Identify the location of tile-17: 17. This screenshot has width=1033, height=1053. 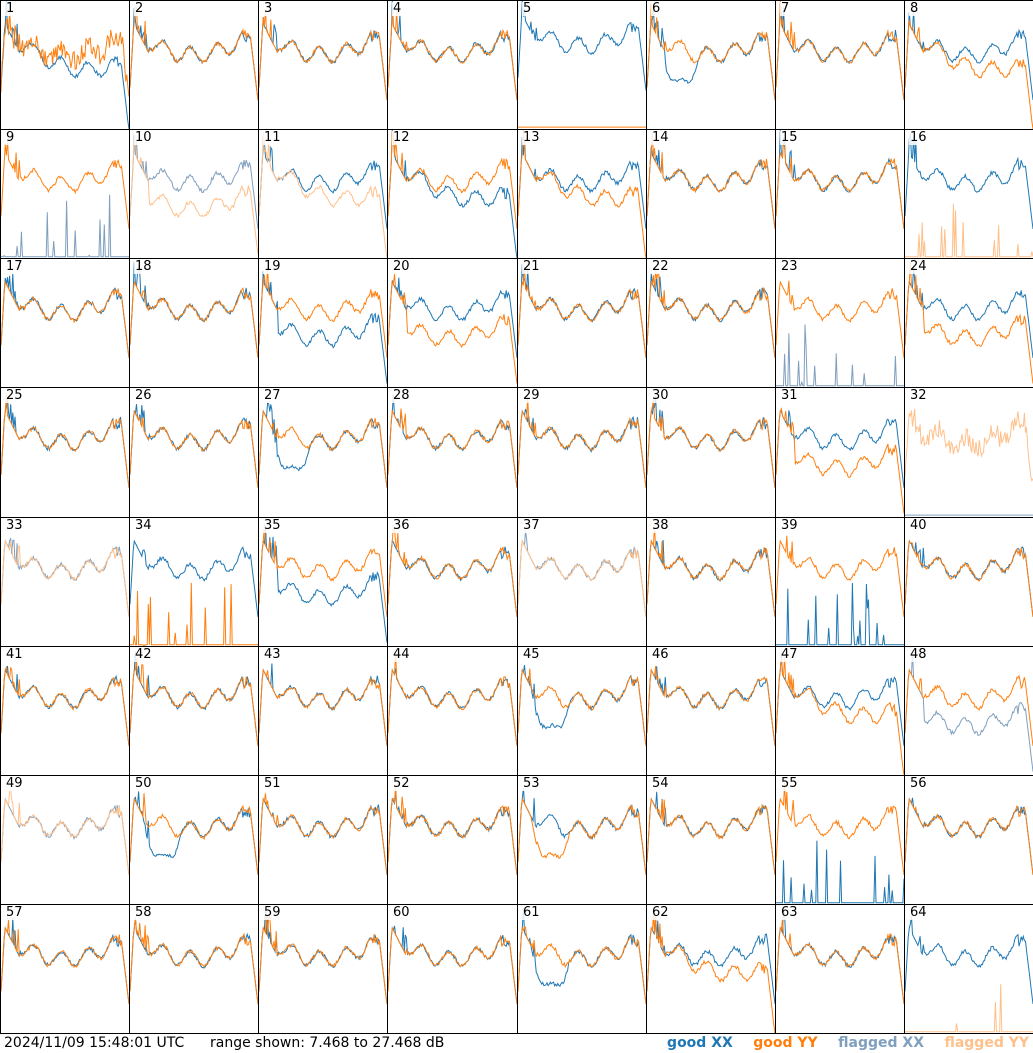
(65, 323).